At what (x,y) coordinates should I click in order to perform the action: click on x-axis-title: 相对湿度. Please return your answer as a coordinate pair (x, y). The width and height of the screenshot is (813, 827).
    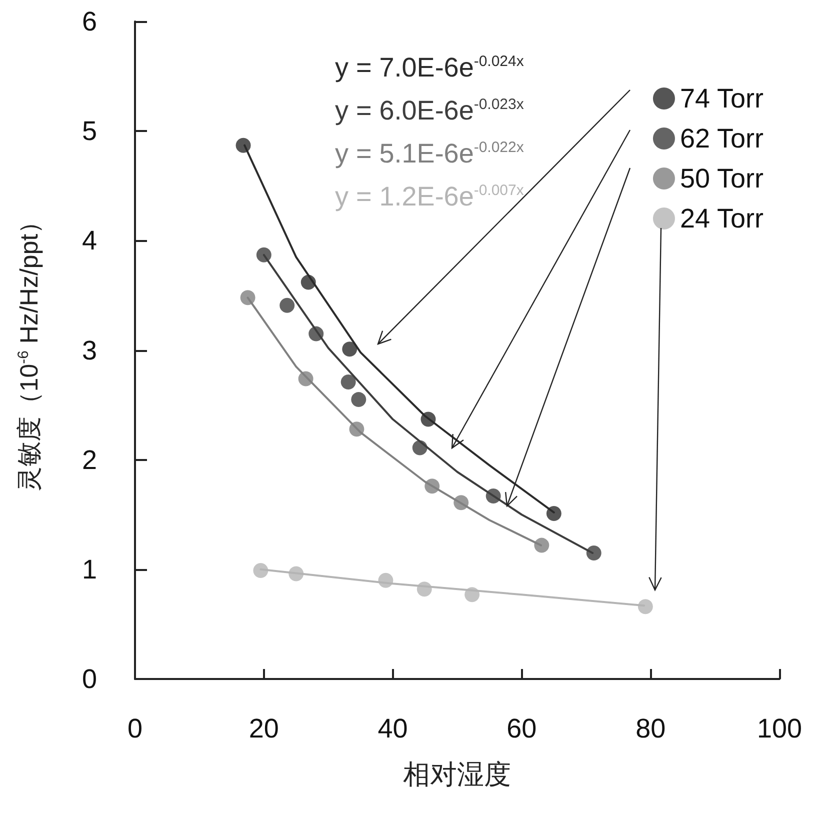
    Looking at the image, I should click on (457, 775).